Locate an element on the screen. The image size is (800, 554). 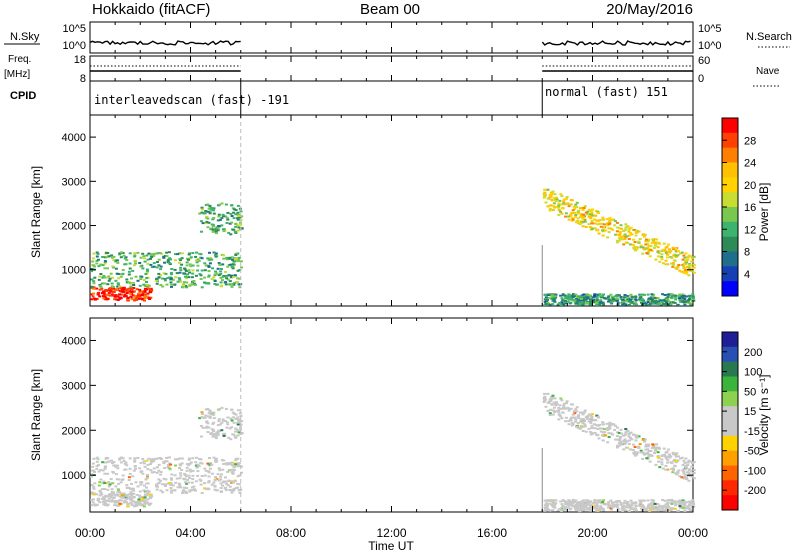
x-axis-label: Time UT is located at coordinates (391, 546).